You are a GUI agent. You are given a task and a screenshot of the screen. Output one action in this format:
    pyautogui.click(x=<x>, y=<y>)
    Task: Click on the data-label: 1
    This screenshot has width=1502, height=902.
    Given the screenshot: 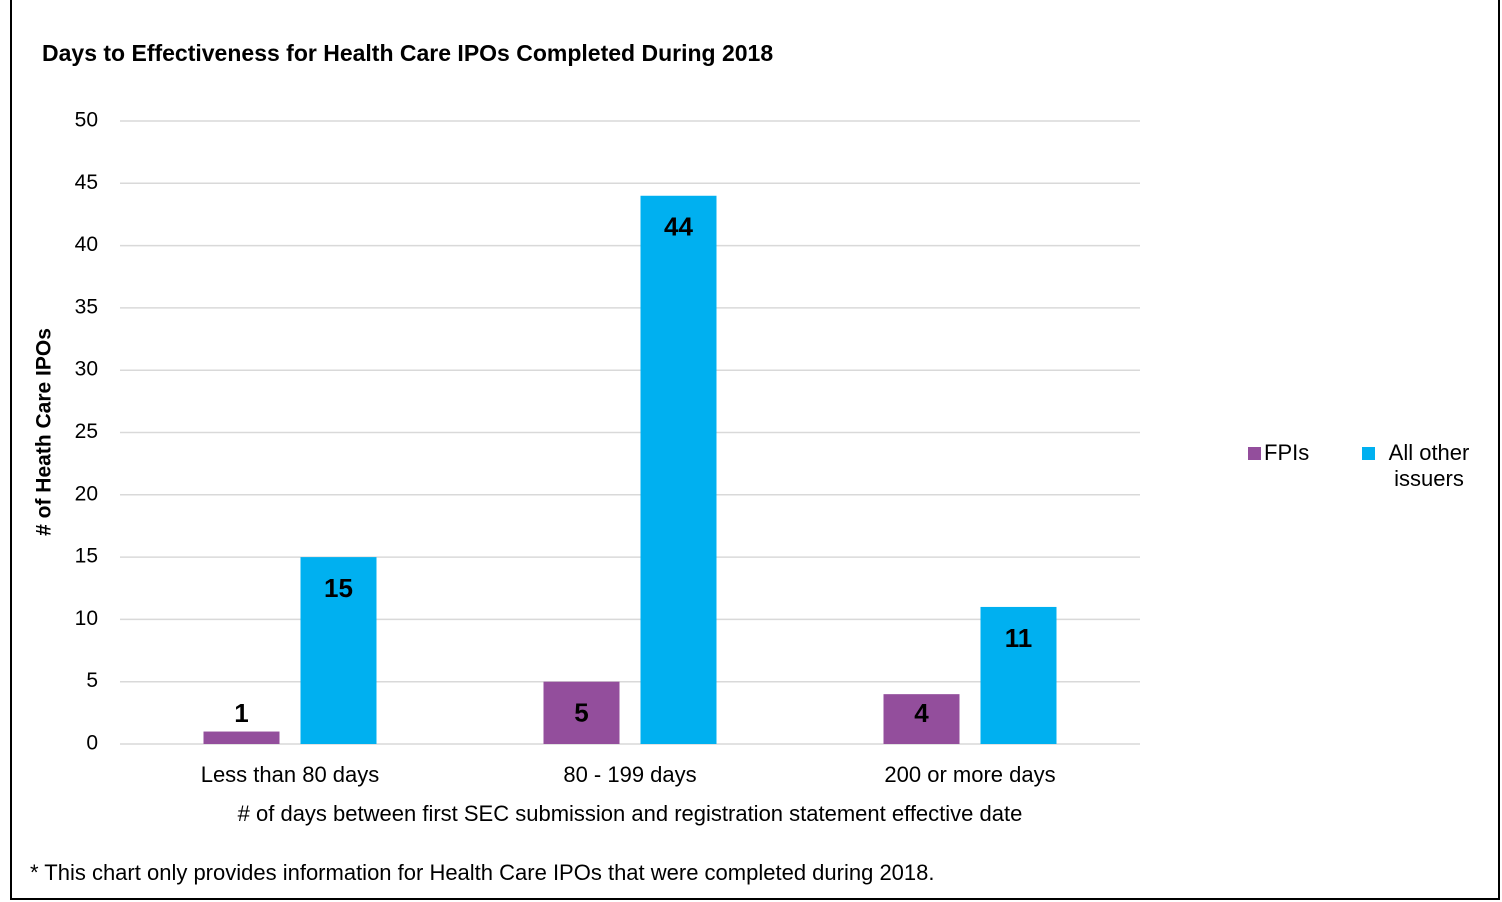 What is the action you would take?
    pyautogui.click(x=241, y=713)
    